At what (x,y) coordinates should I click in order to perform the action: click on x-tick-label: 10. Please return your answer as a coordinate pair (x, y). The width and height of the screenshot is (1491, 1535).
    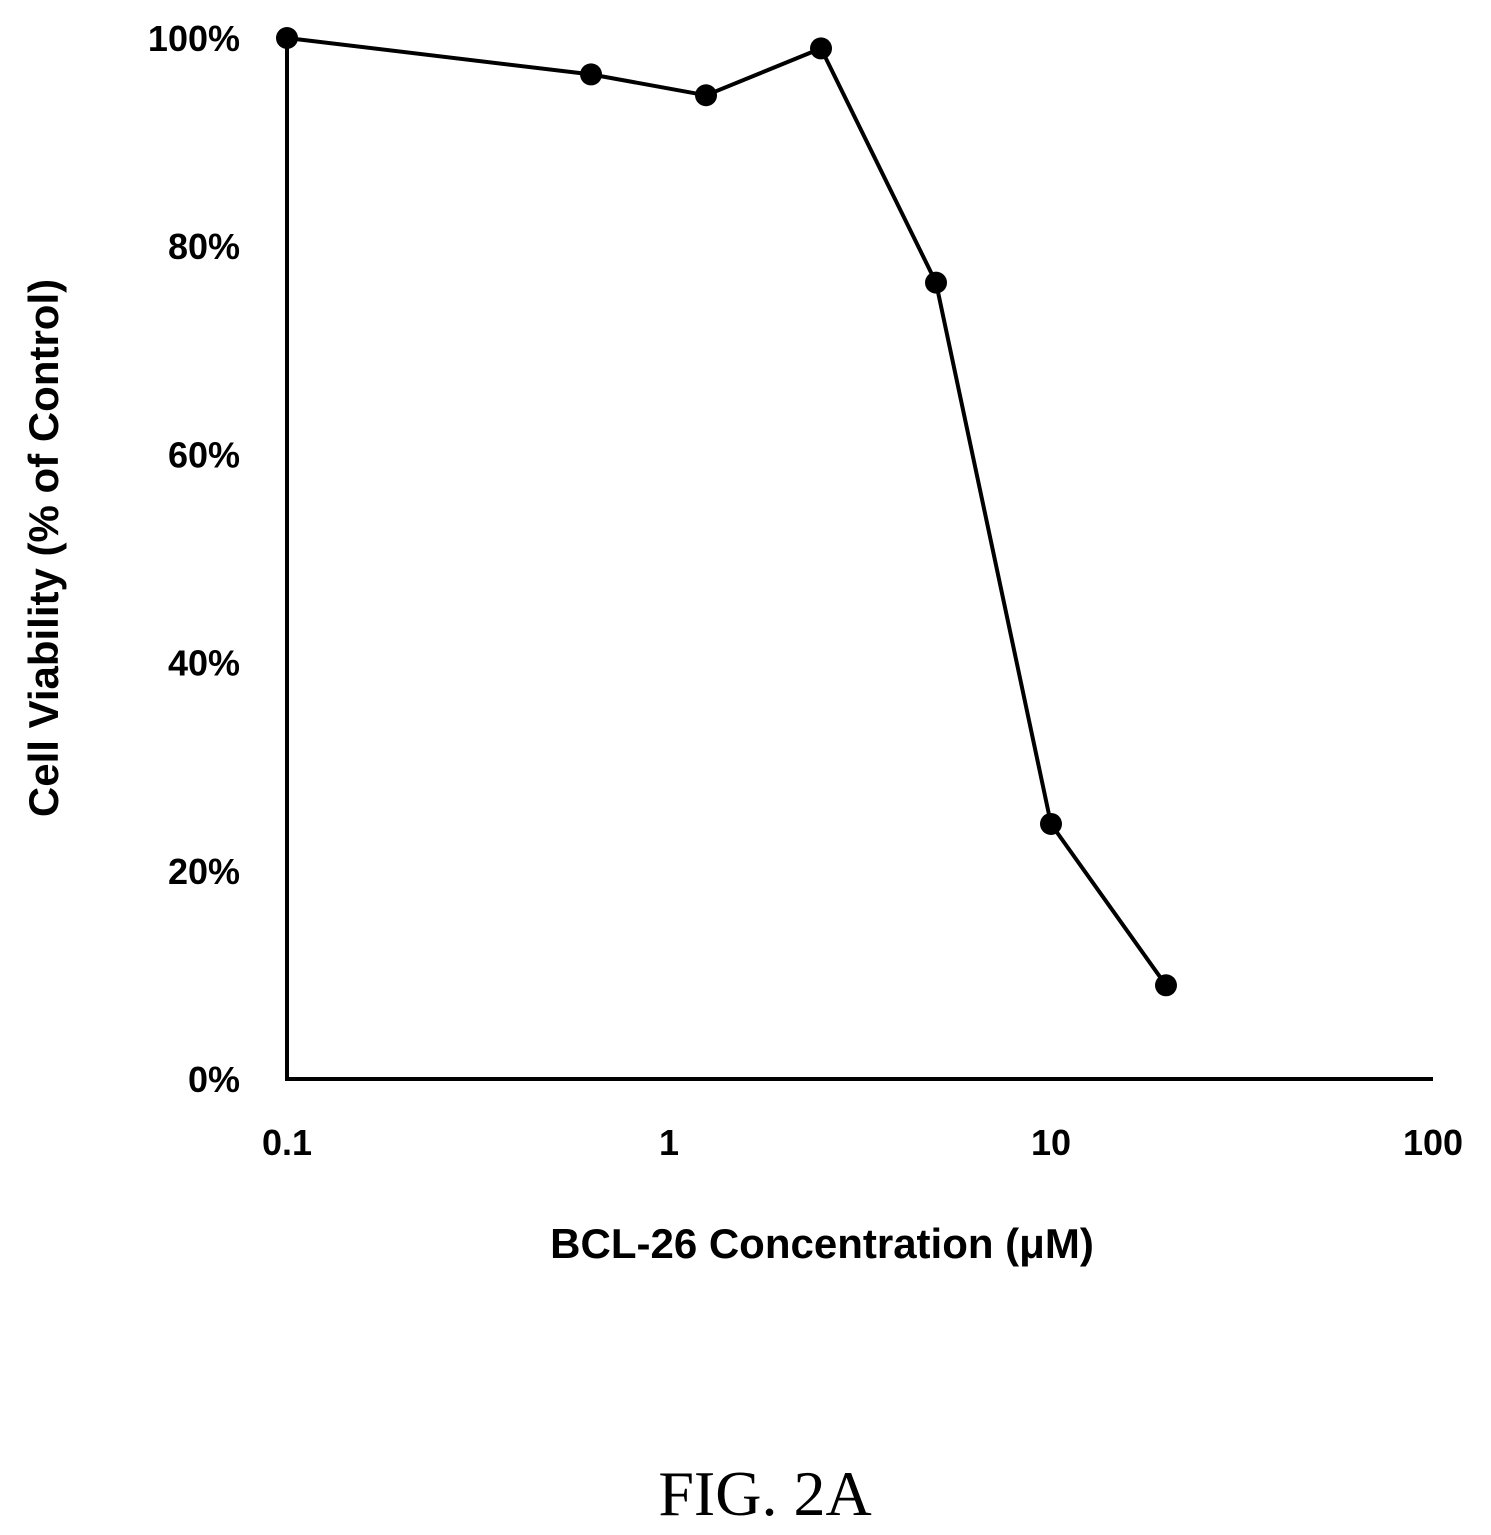
    Looking at the image, I should click on (1051, 1142).